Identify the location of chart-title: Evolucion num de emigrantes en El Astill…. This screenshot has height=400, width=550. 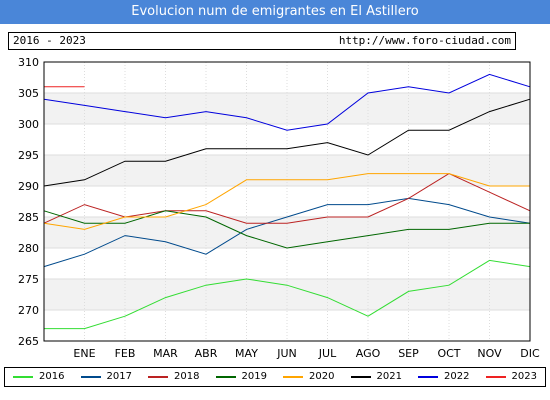
(275, 12).